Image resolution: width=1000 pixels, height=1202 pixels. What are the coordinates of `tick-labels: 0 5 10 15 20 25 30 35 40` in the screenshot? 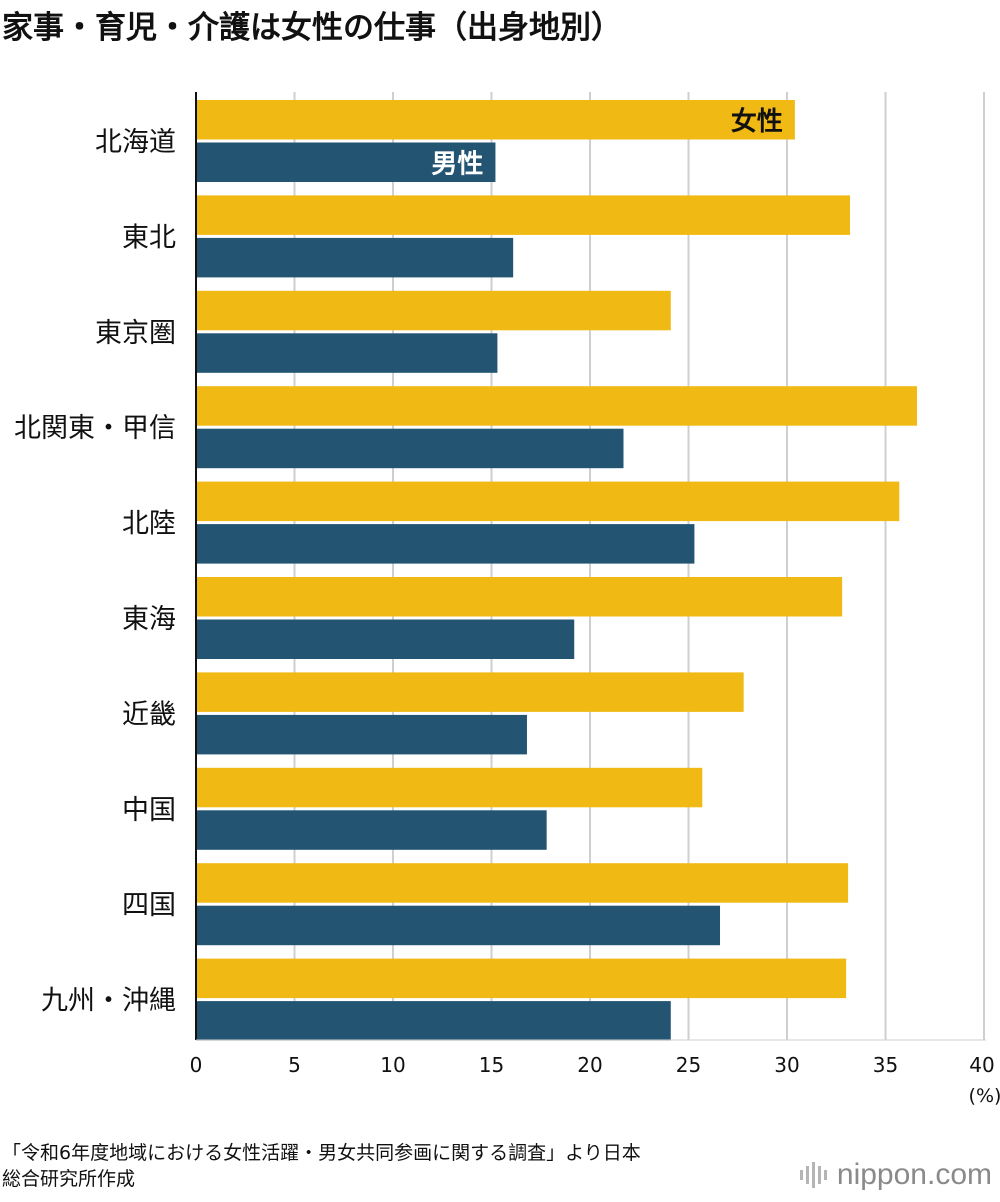 It's located at (592, 1065).